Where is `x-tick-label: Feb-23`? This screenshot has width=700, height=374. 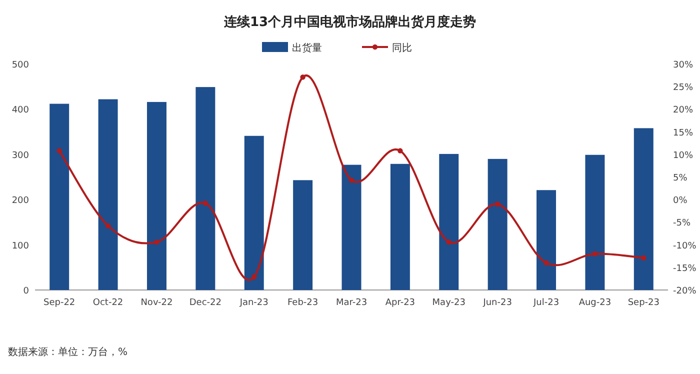
x-tick-label: Feb-23 is located at coordinates (302, 303).